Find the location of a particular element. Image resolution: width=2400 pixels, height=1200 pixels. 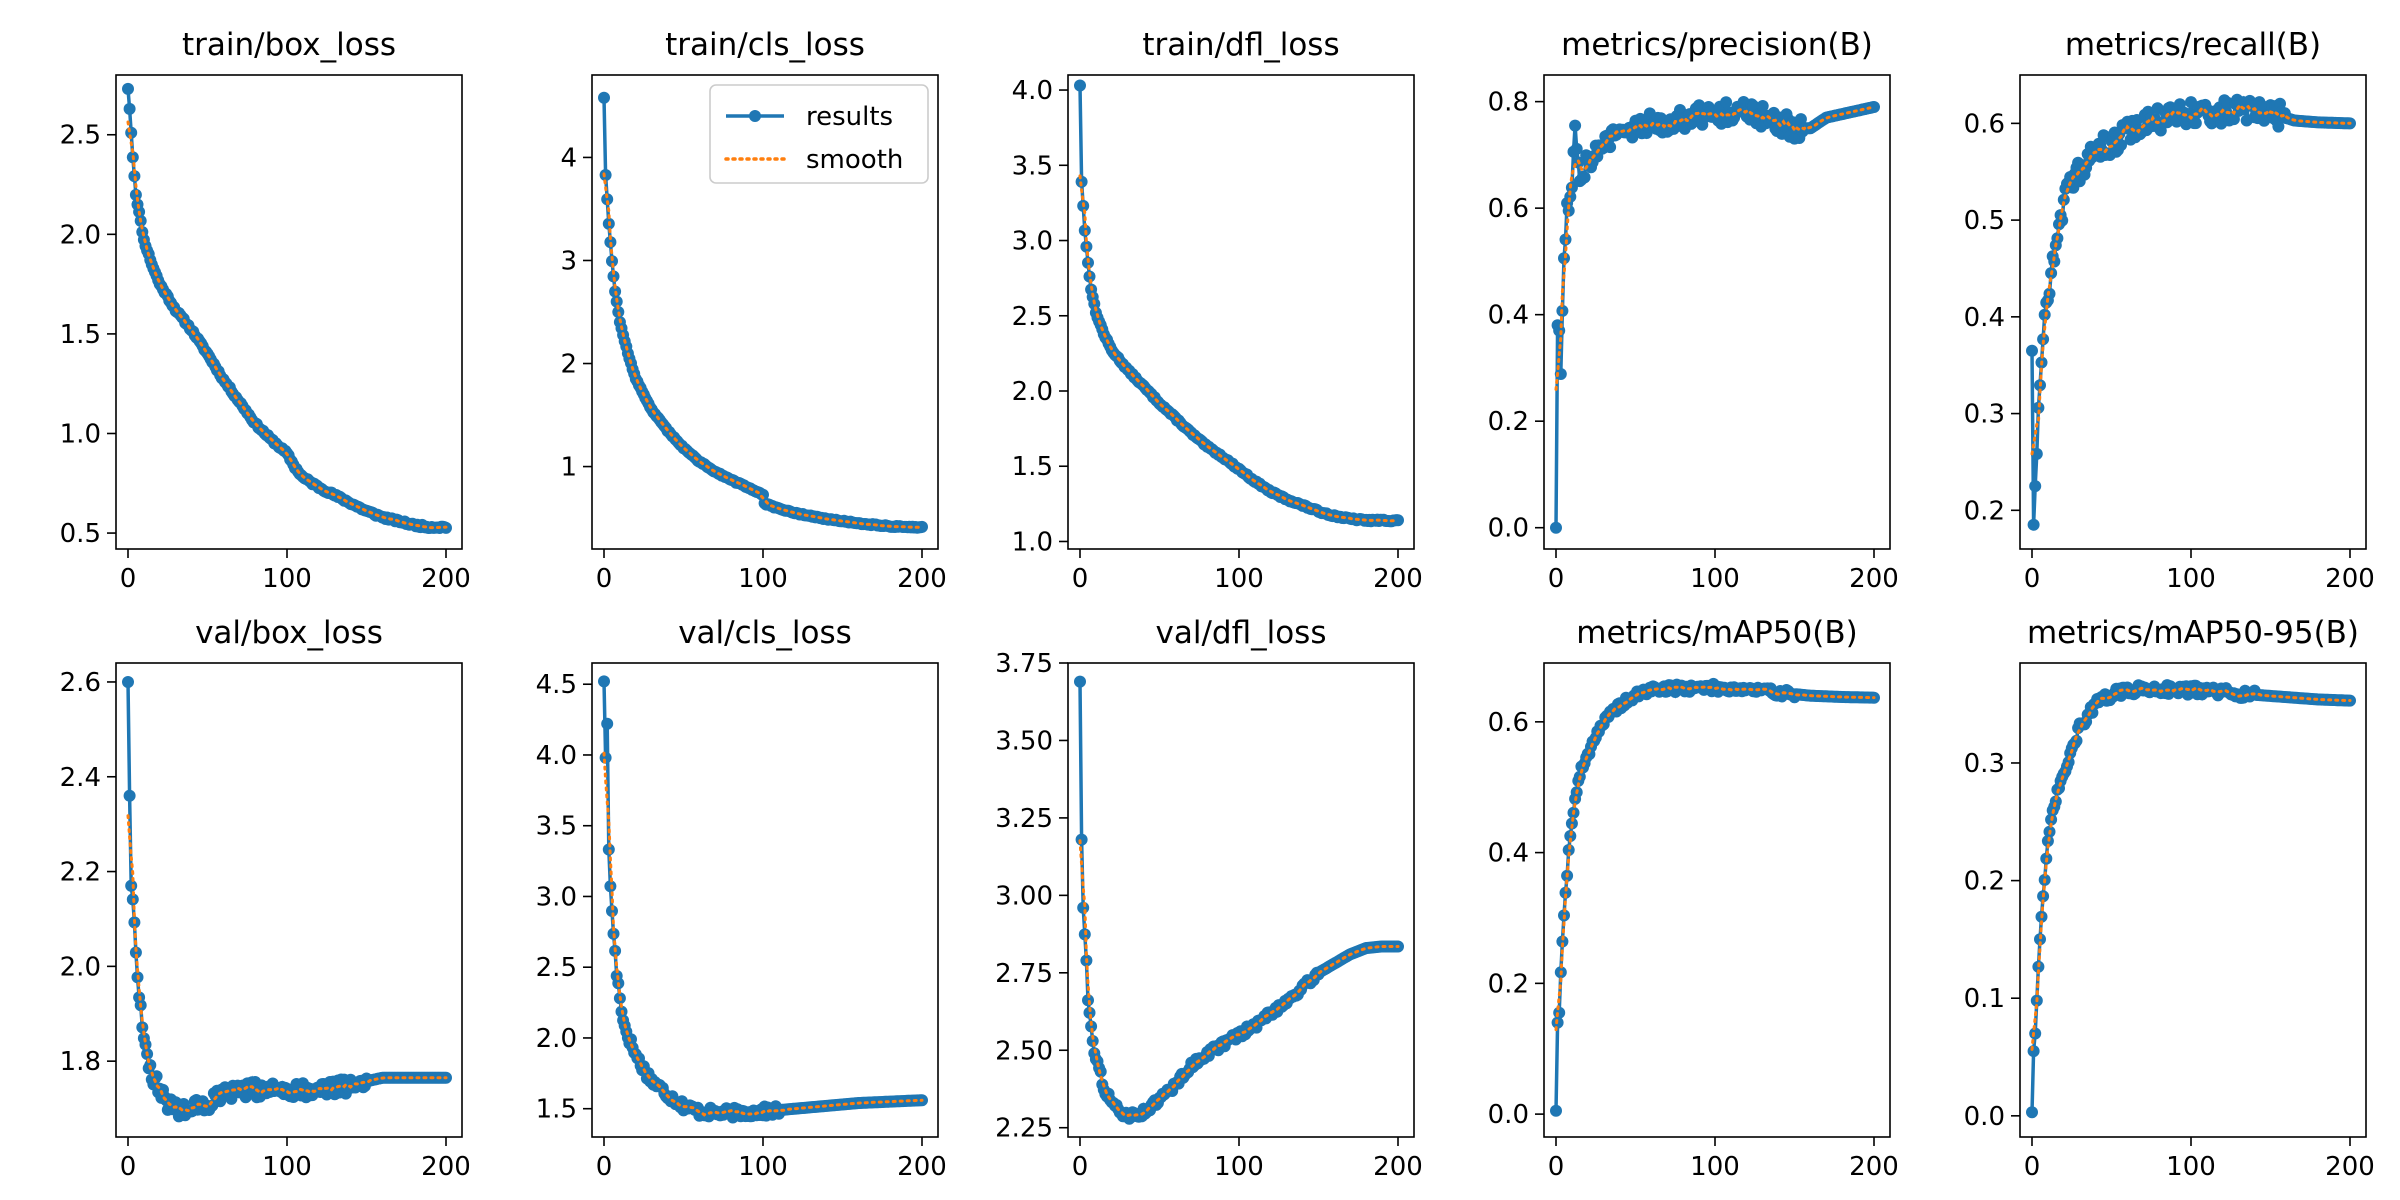

panel-metrics-recall-b: metrics/recall(B) 0 100 200 0.2 0.3 0.4 0.5 0.6 is located at coordinates (2169, 310).